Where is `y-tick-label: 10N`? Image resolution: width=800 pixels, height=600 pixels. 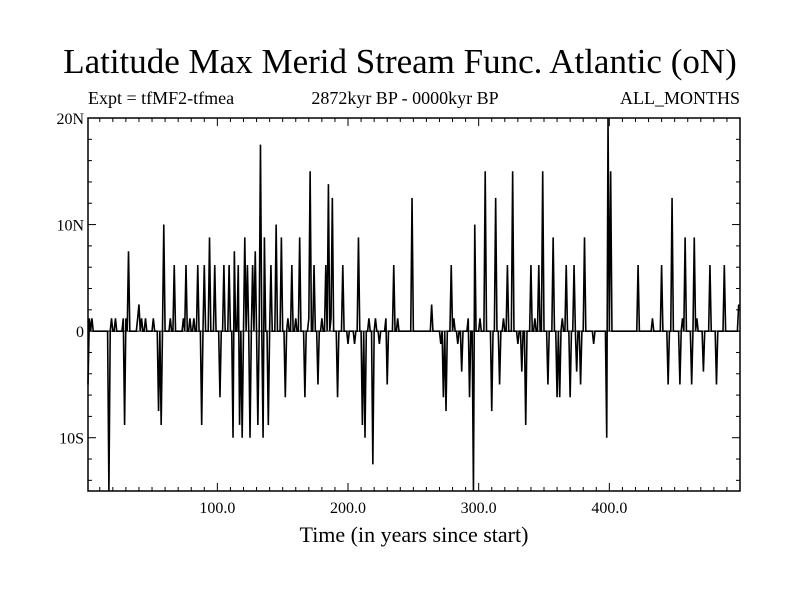
y-tick-label: 10N is located at coordinates (70, 226).